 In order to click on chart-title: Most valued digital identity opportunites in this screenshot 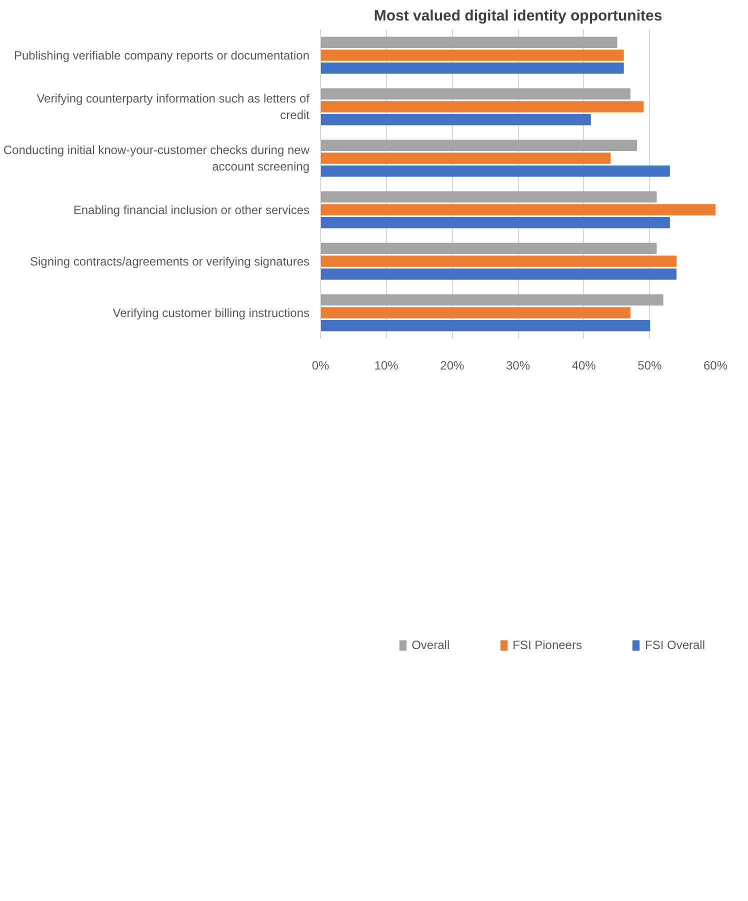, I will do `click(518, 16)`.